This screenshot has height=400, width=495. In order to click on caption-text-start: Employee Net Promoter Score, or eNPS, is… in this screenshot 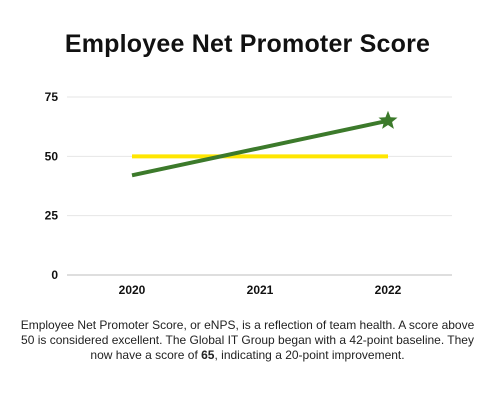, I will do `click(247, 340)`.